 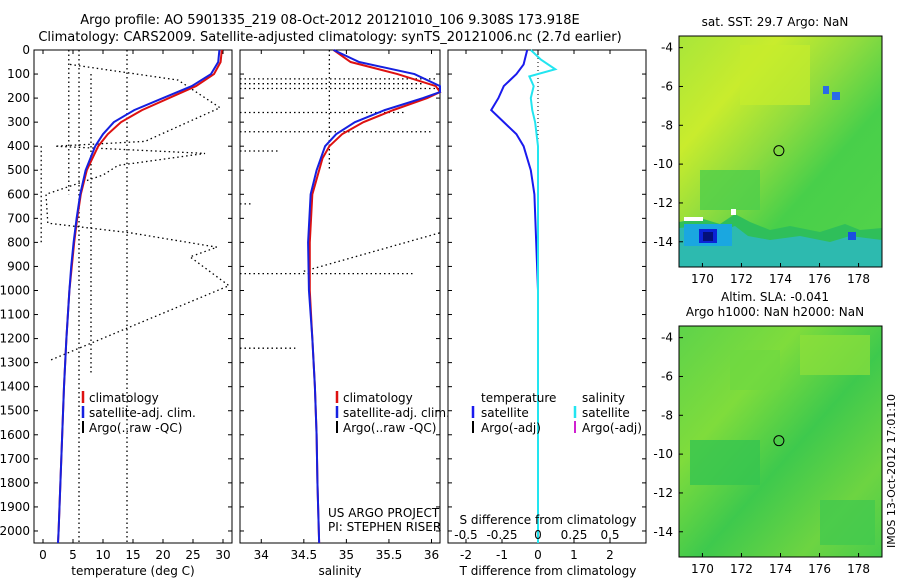 What do you see at coordinates (124, 398) in the screenshot?
I see `temperature-legend-climatology: climatology` at bounding box center [124, 398].